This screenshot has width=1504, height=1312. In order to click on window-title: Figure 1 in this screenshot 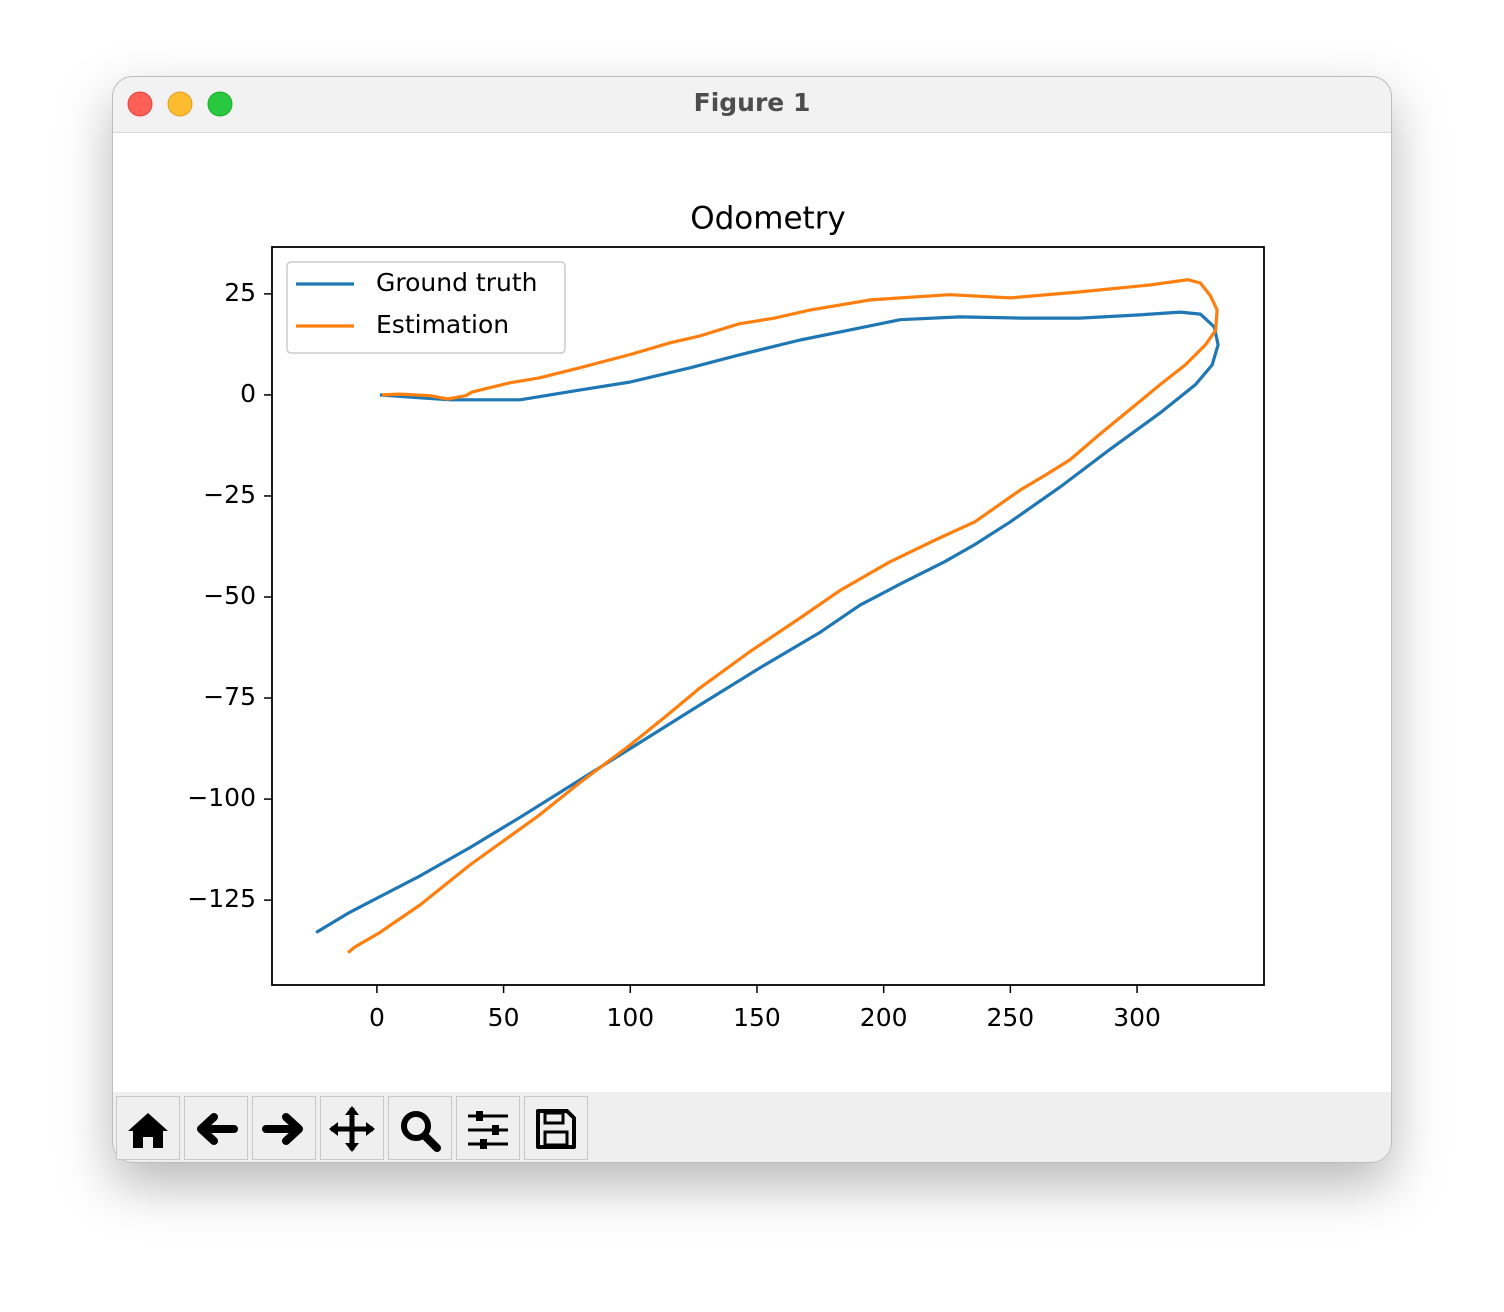, I will do `click(752, 102)`.